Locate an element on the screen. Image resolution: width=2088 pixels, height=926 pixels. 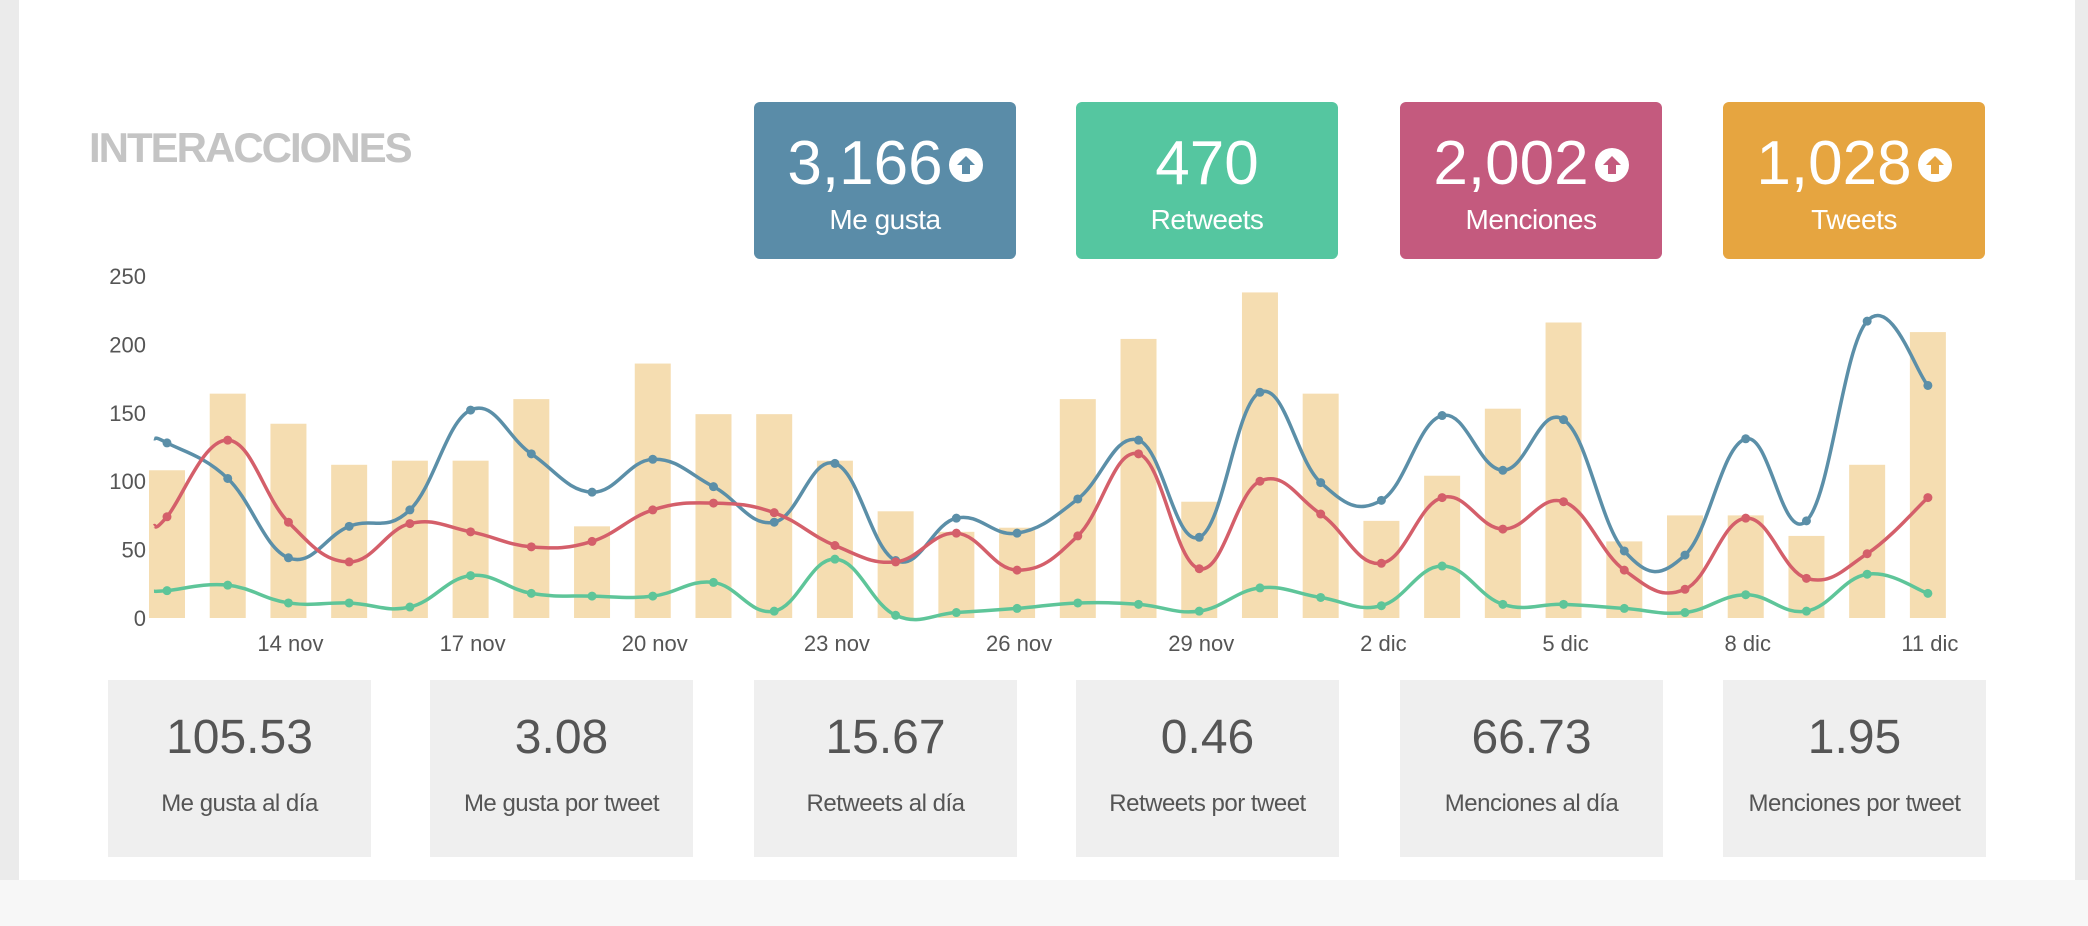
stat-box: 1.95 Menciones por tweet is located at coordinates (1854, 768).